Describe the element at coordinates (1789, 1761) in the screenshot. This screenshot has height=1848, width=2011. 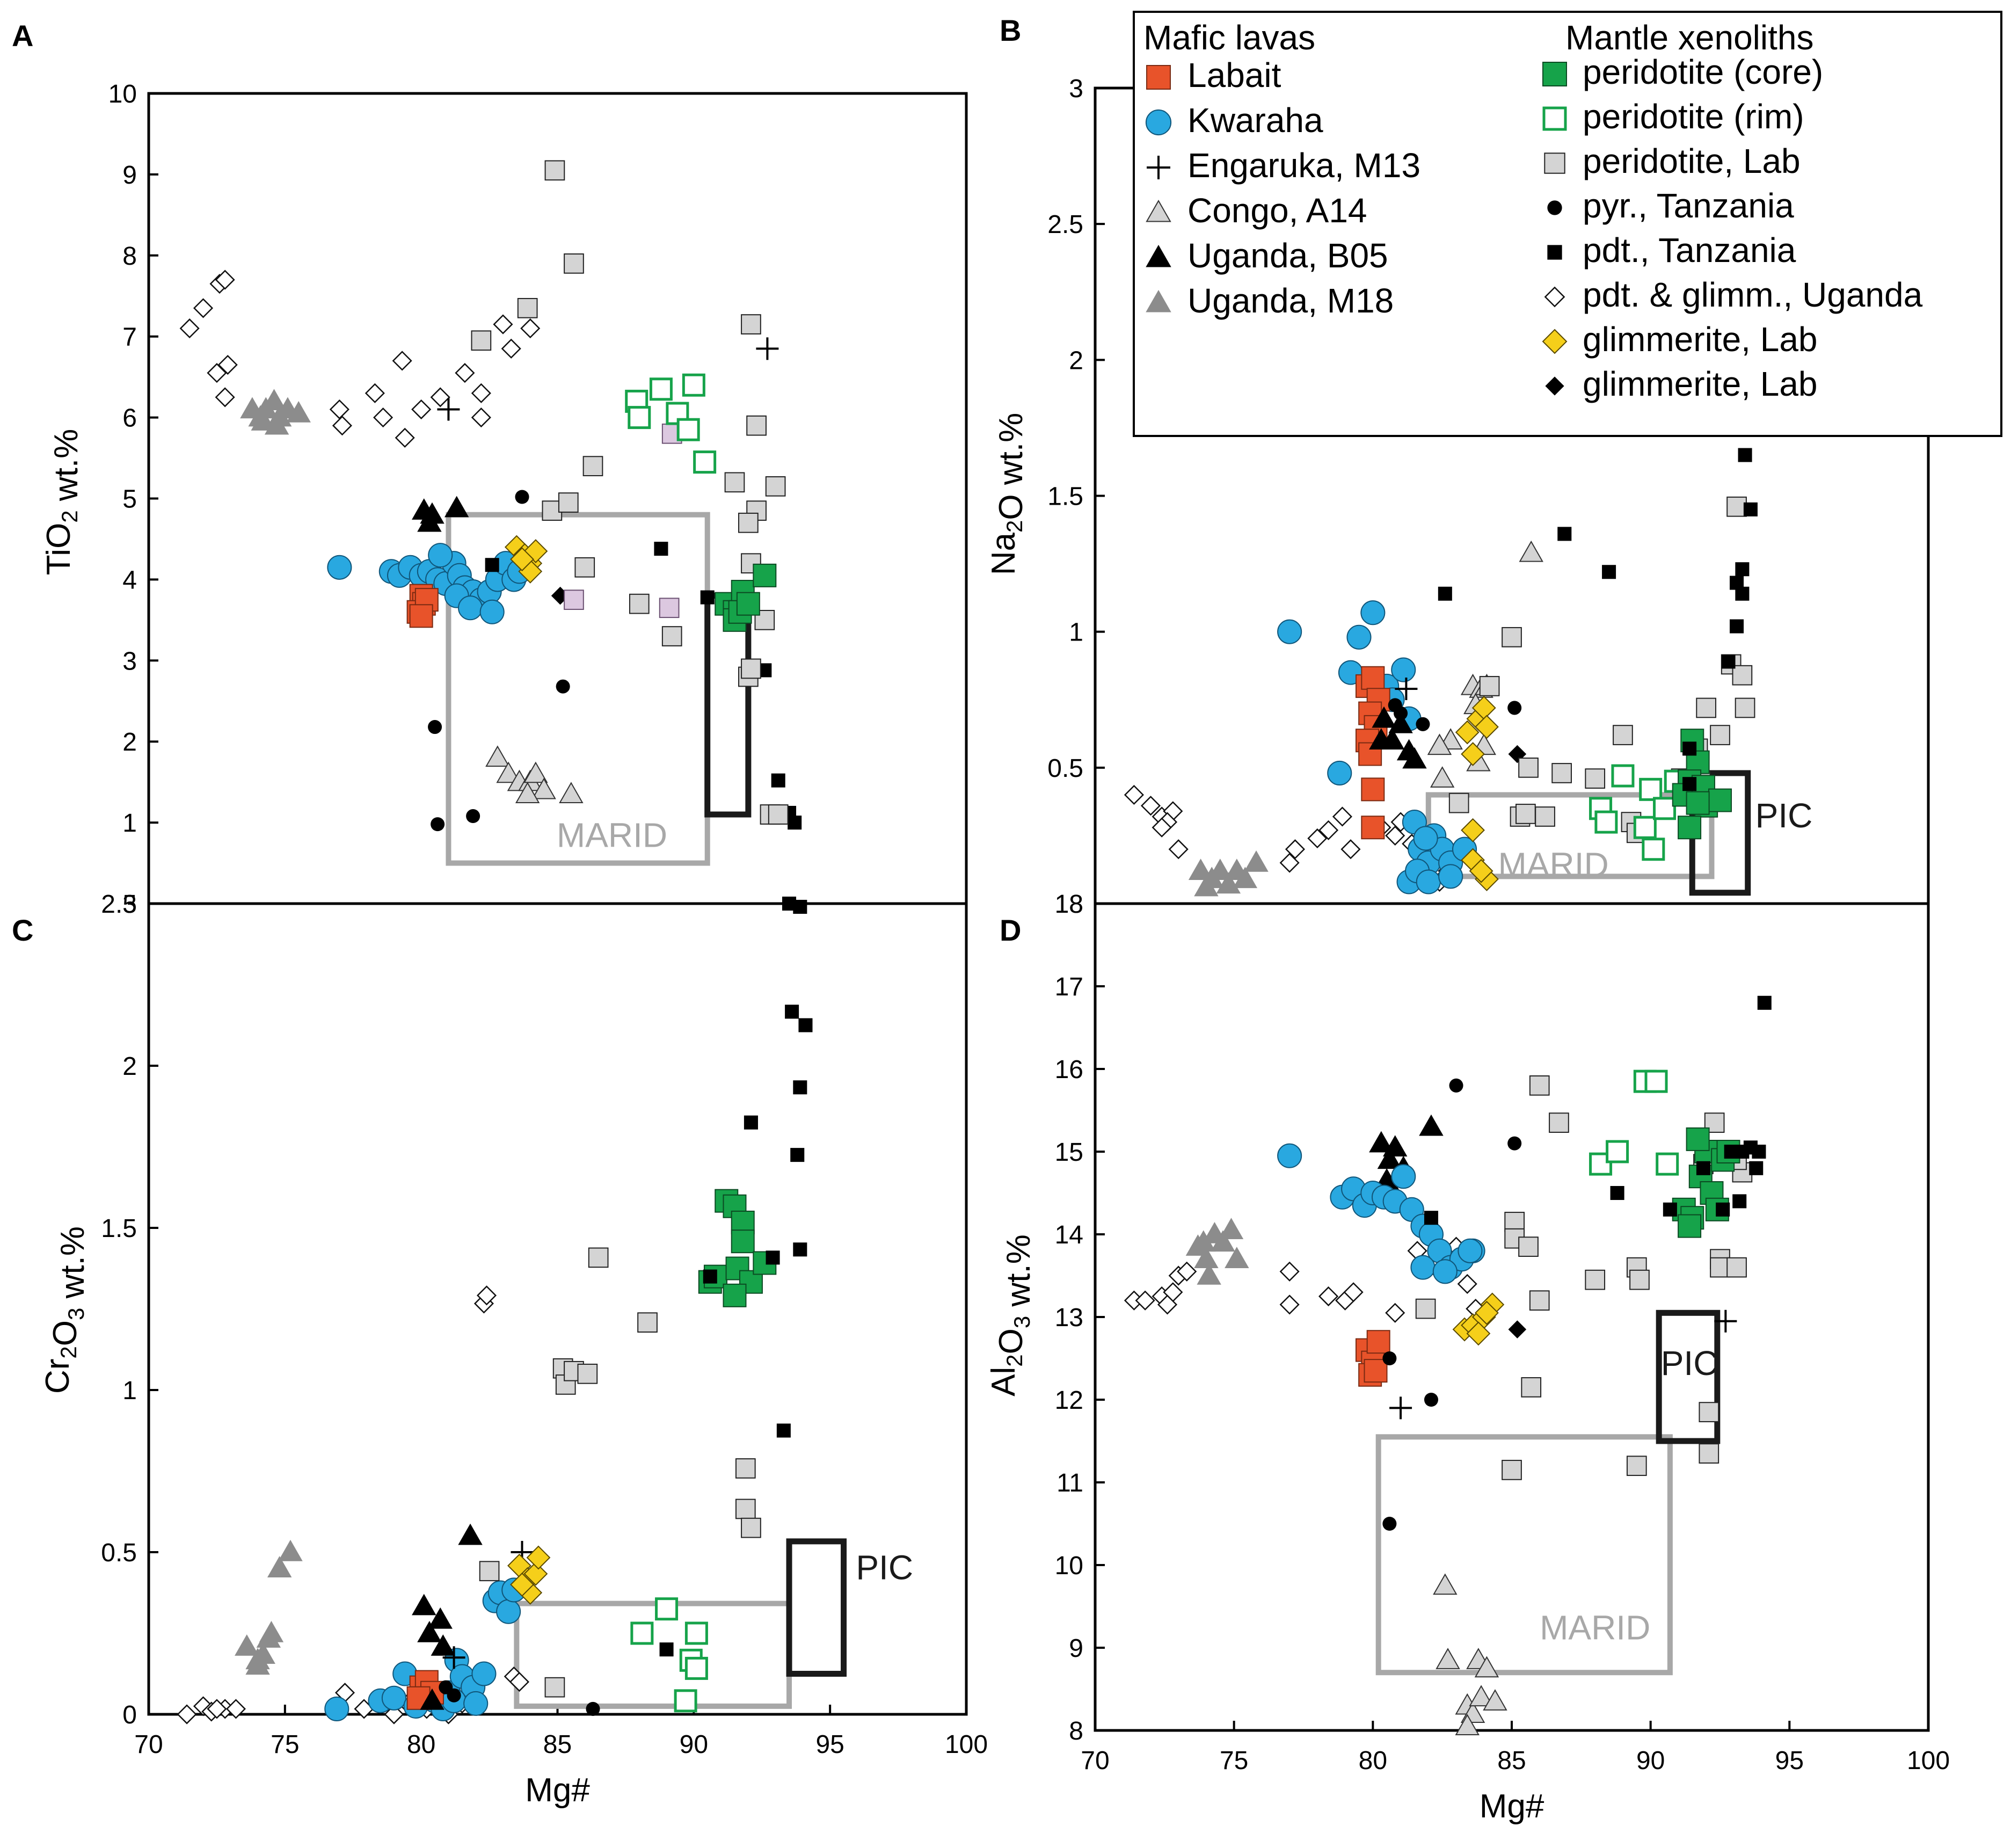
I see `x-tick-label: 95` at that location.